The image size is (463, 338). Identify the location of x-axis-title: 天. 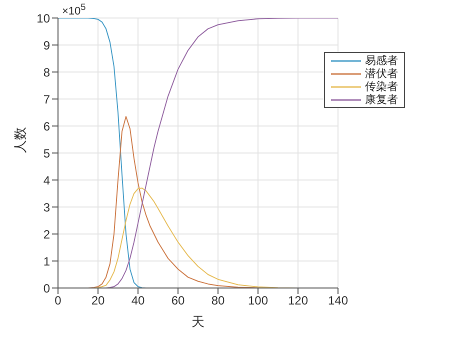
(198, 322).